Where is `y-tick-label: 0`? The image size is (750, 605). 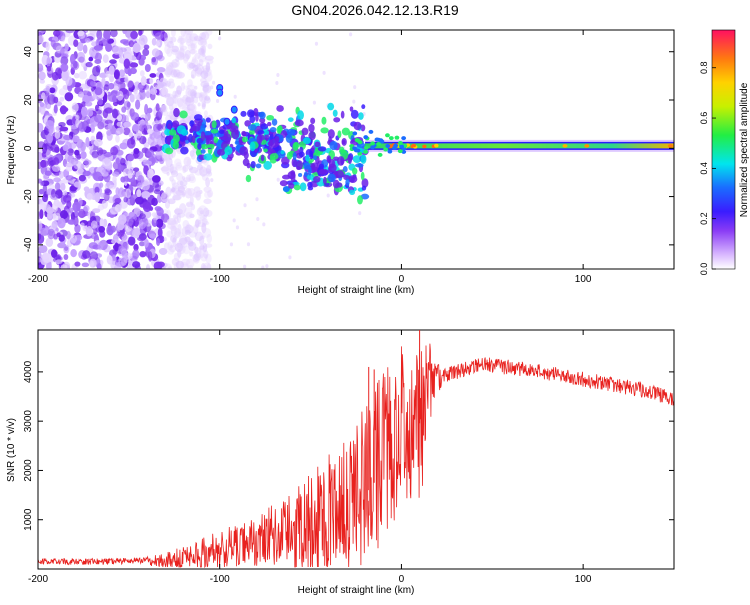
y-tick-label: 0 is located at coordinates (28, 148).